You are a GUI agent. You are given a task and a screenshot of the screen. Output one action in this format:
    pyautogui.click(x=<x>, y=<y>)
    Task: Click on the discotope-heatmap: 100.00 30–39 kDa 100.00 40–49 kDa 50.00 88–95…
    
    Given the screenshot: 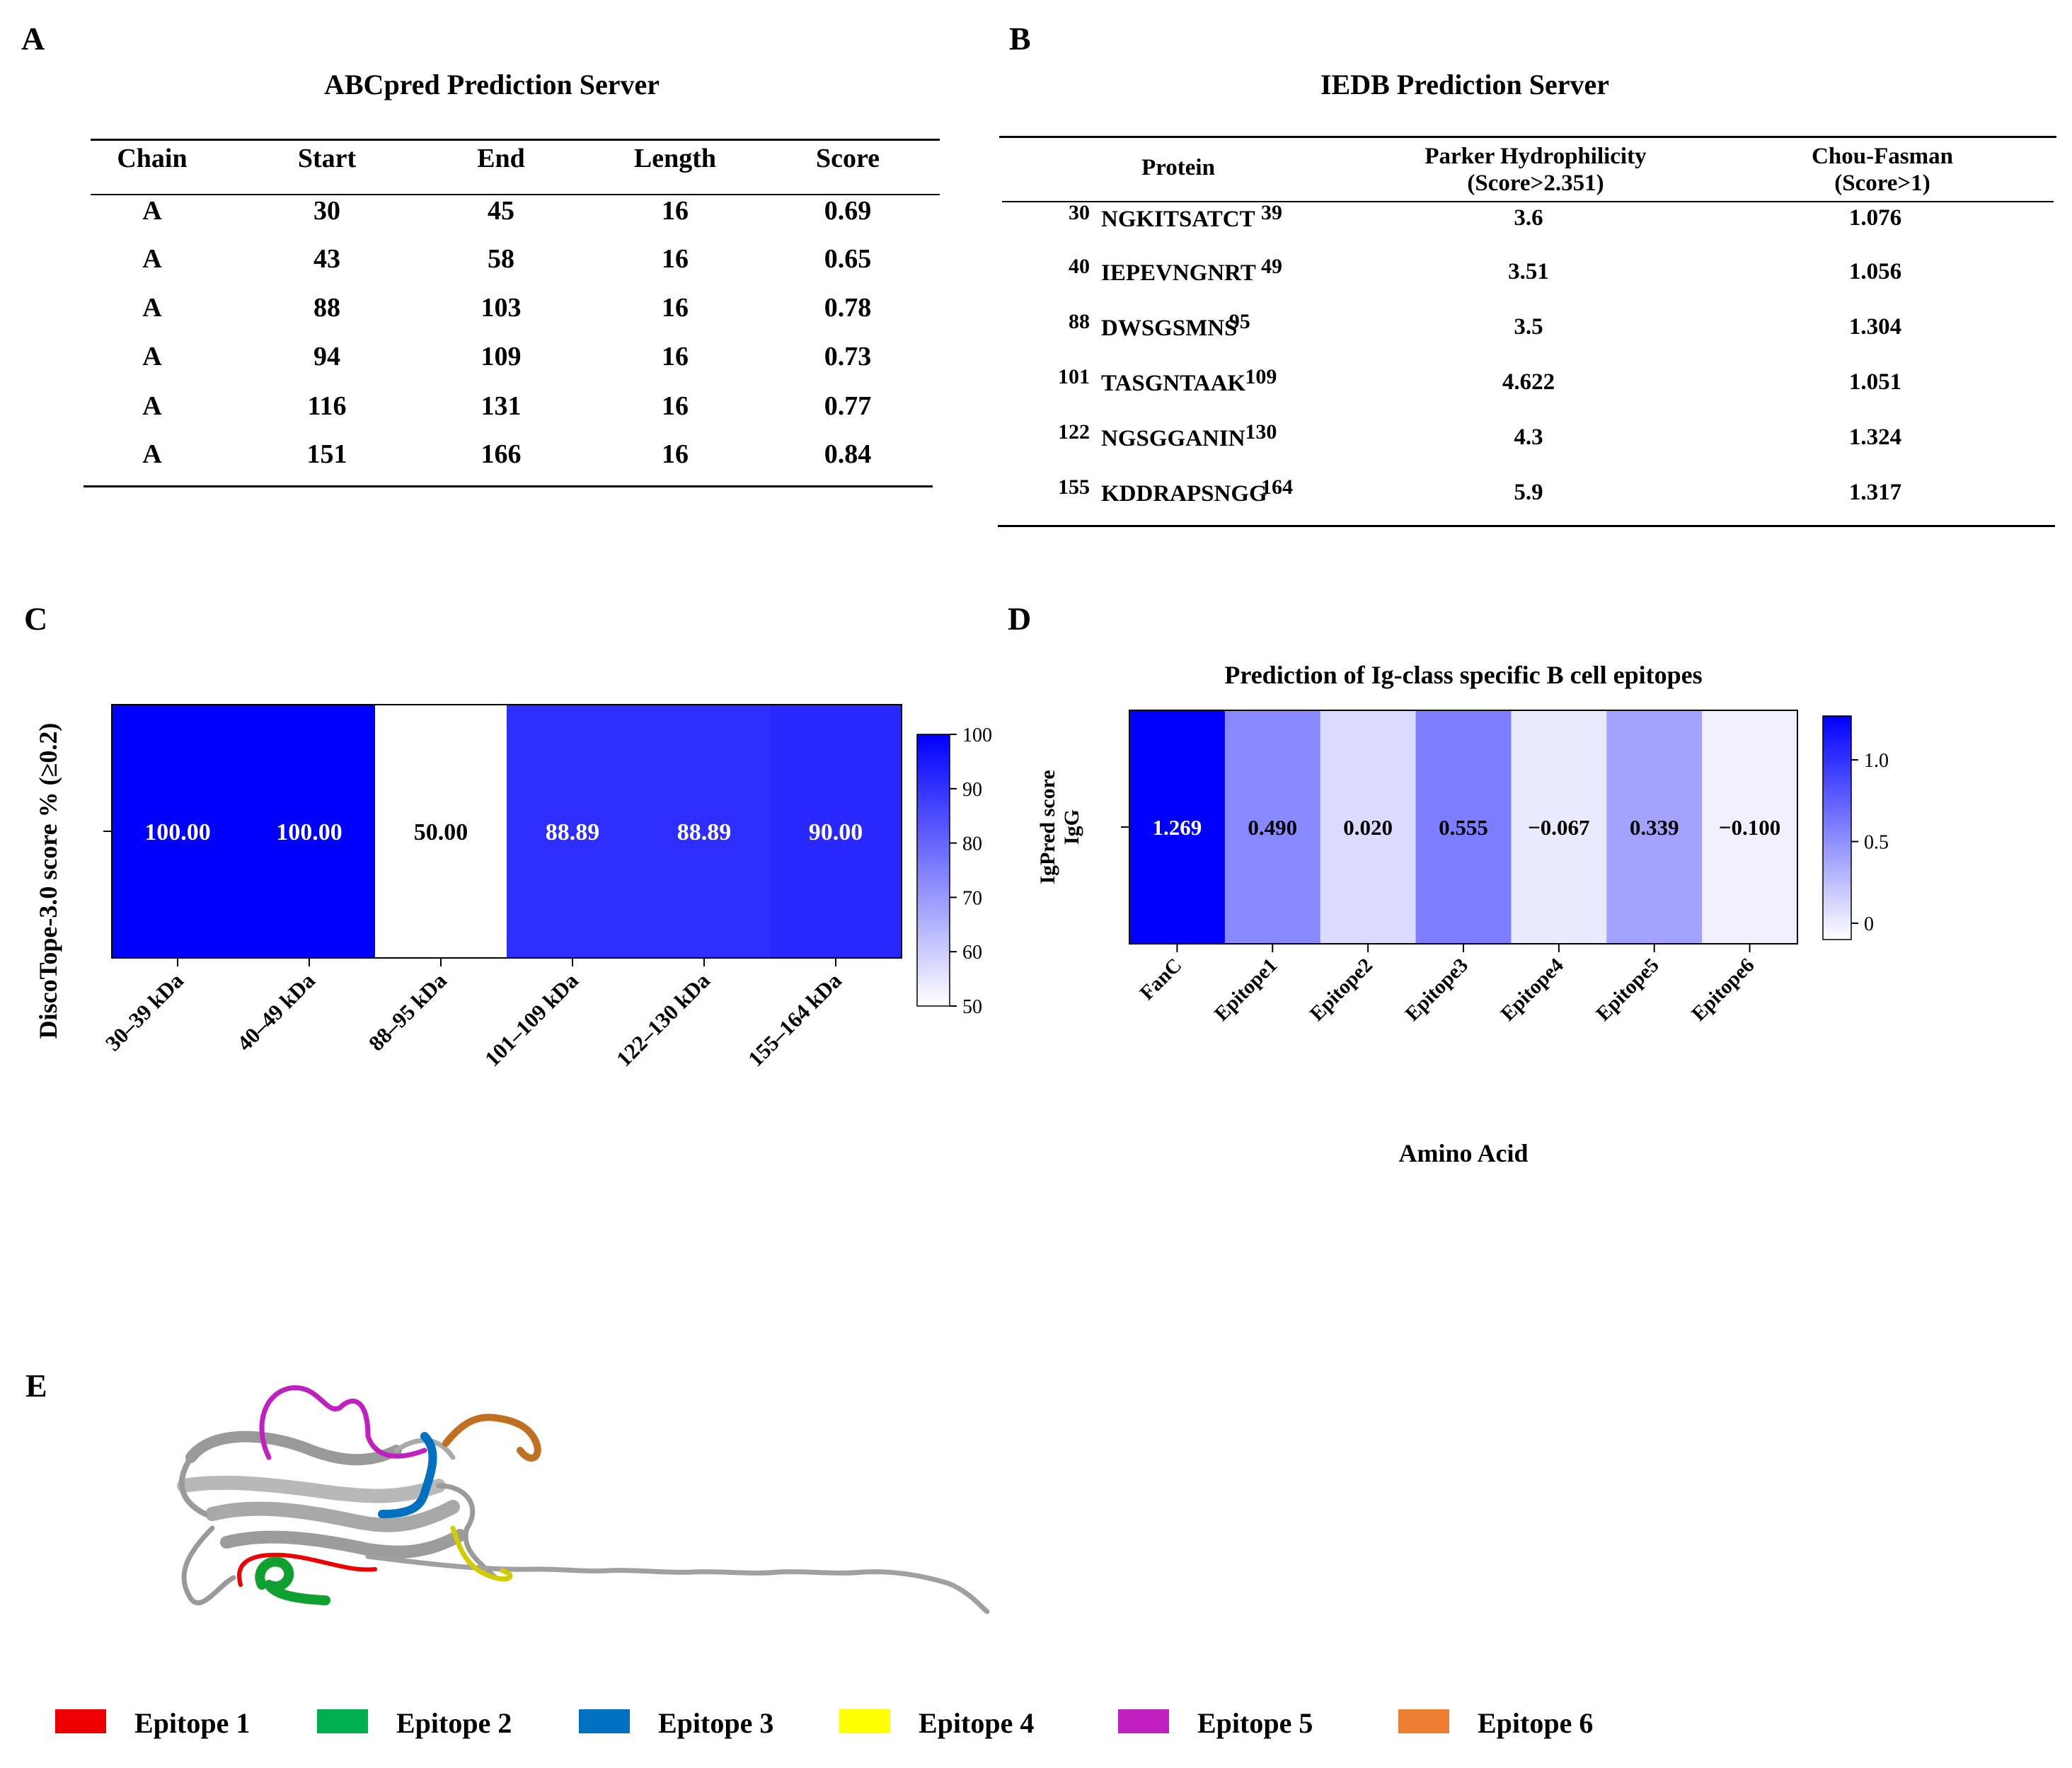 What is the action you would take?
    pyautogui.click(x=513, y=888)
    